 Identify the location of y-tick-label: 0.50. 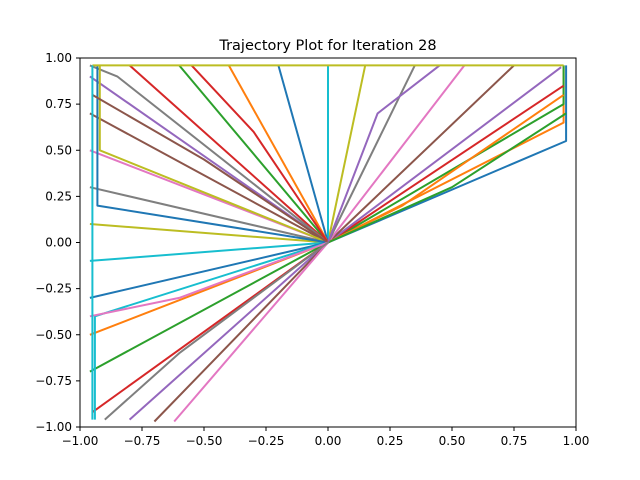
(58, 150).